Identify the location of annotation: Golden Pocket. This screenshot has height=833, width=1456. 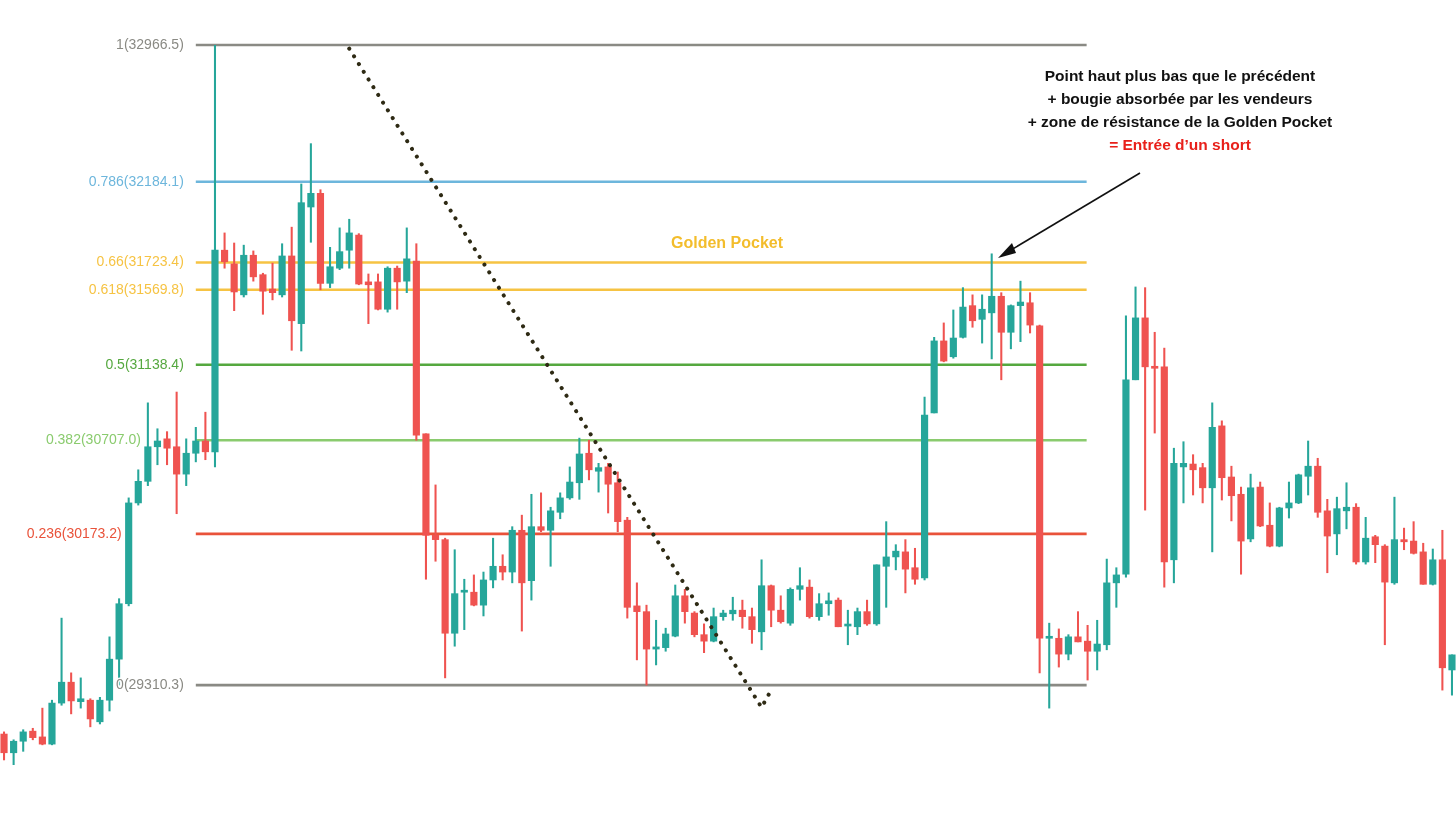
(727, 243).